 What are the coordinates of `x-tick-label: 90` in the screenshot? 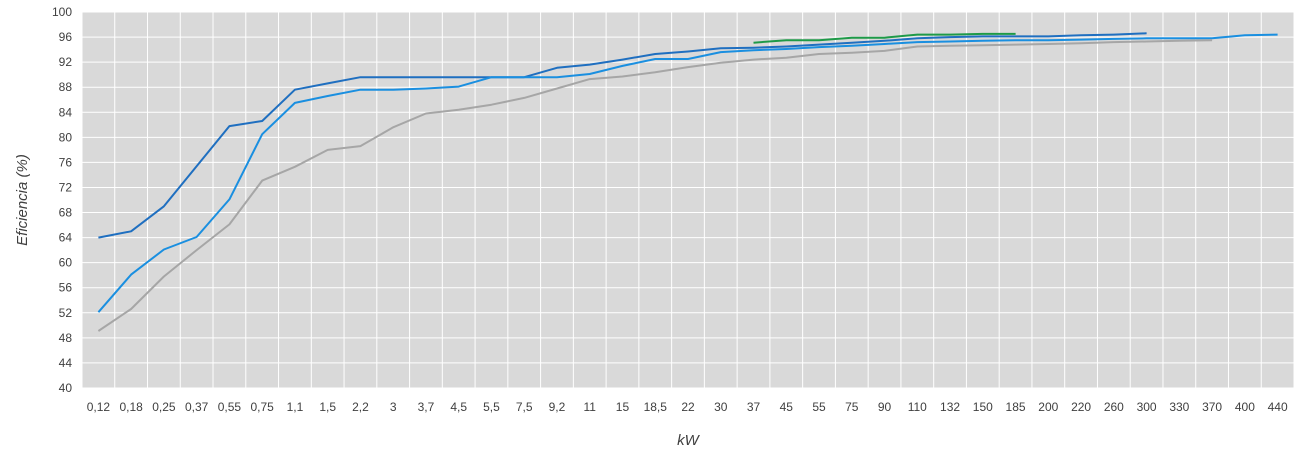 It's located at (885, 407).